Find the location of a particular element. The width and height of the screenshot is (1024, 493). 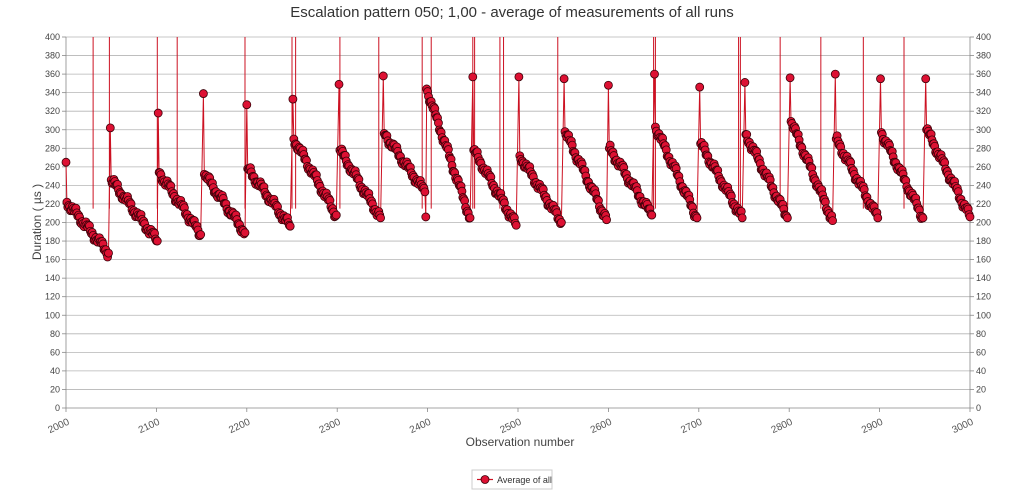

x-tick-label: 2000 is located at coordinates (58, 427).